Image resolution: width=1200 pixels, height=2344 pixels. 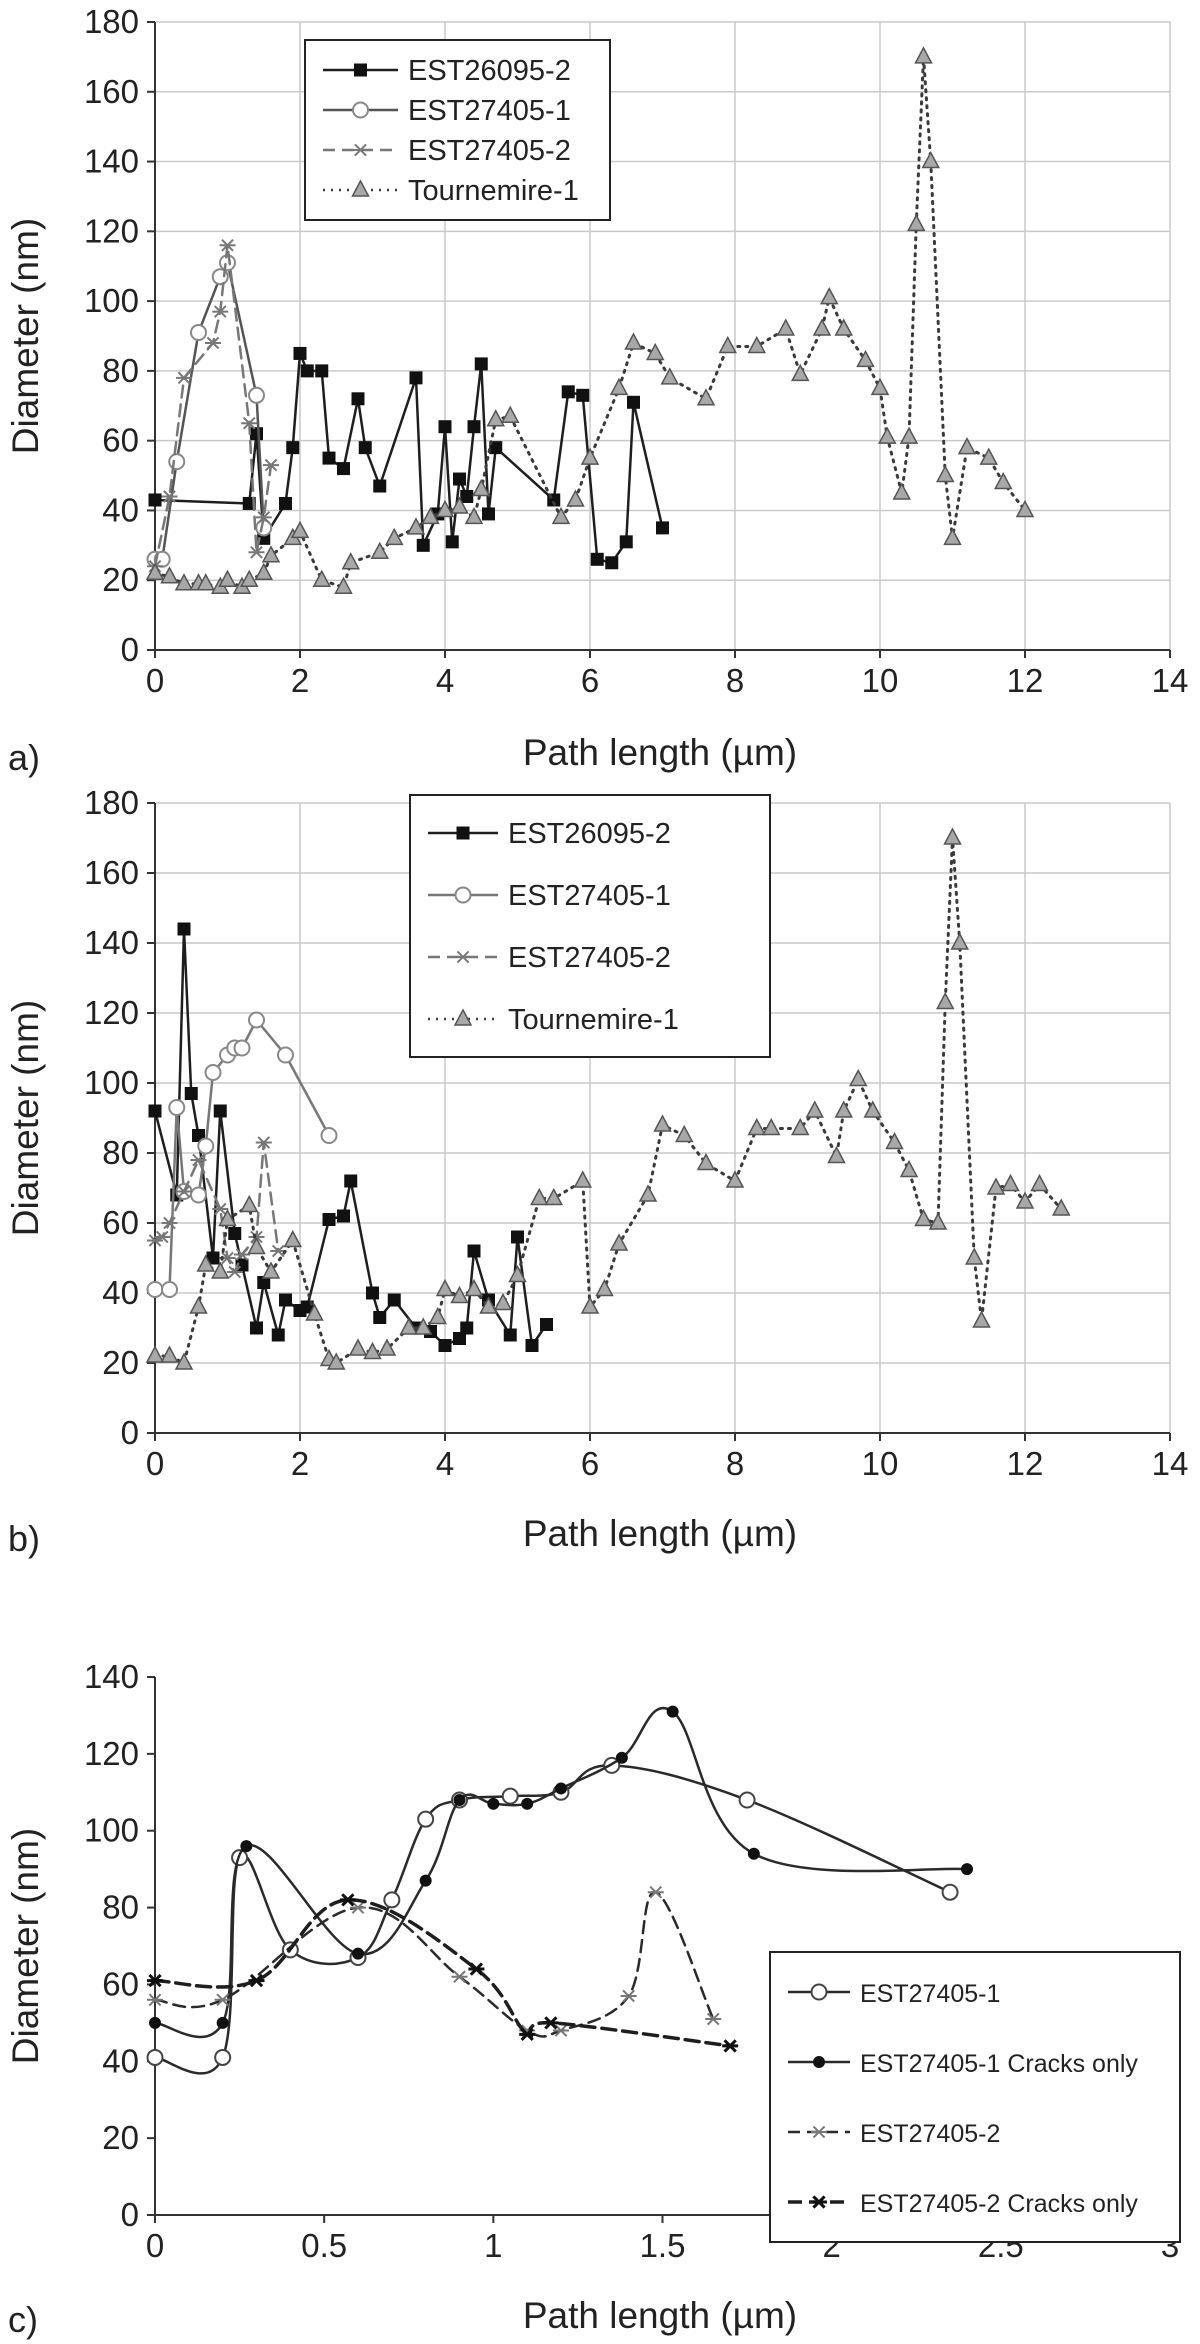 I want to click on legend-label: EST27405-2 Cracks only, so click(x=999, y=2204).